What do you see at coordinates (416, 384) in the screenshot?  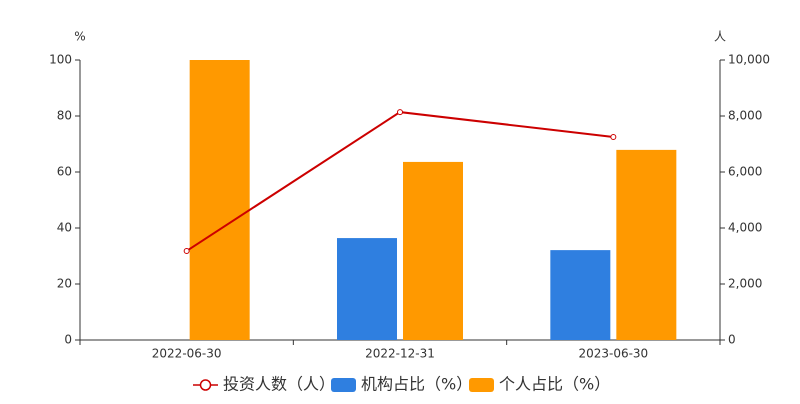 I see `legend-label: 机构占比（%）` at bounding box center [416, 384].